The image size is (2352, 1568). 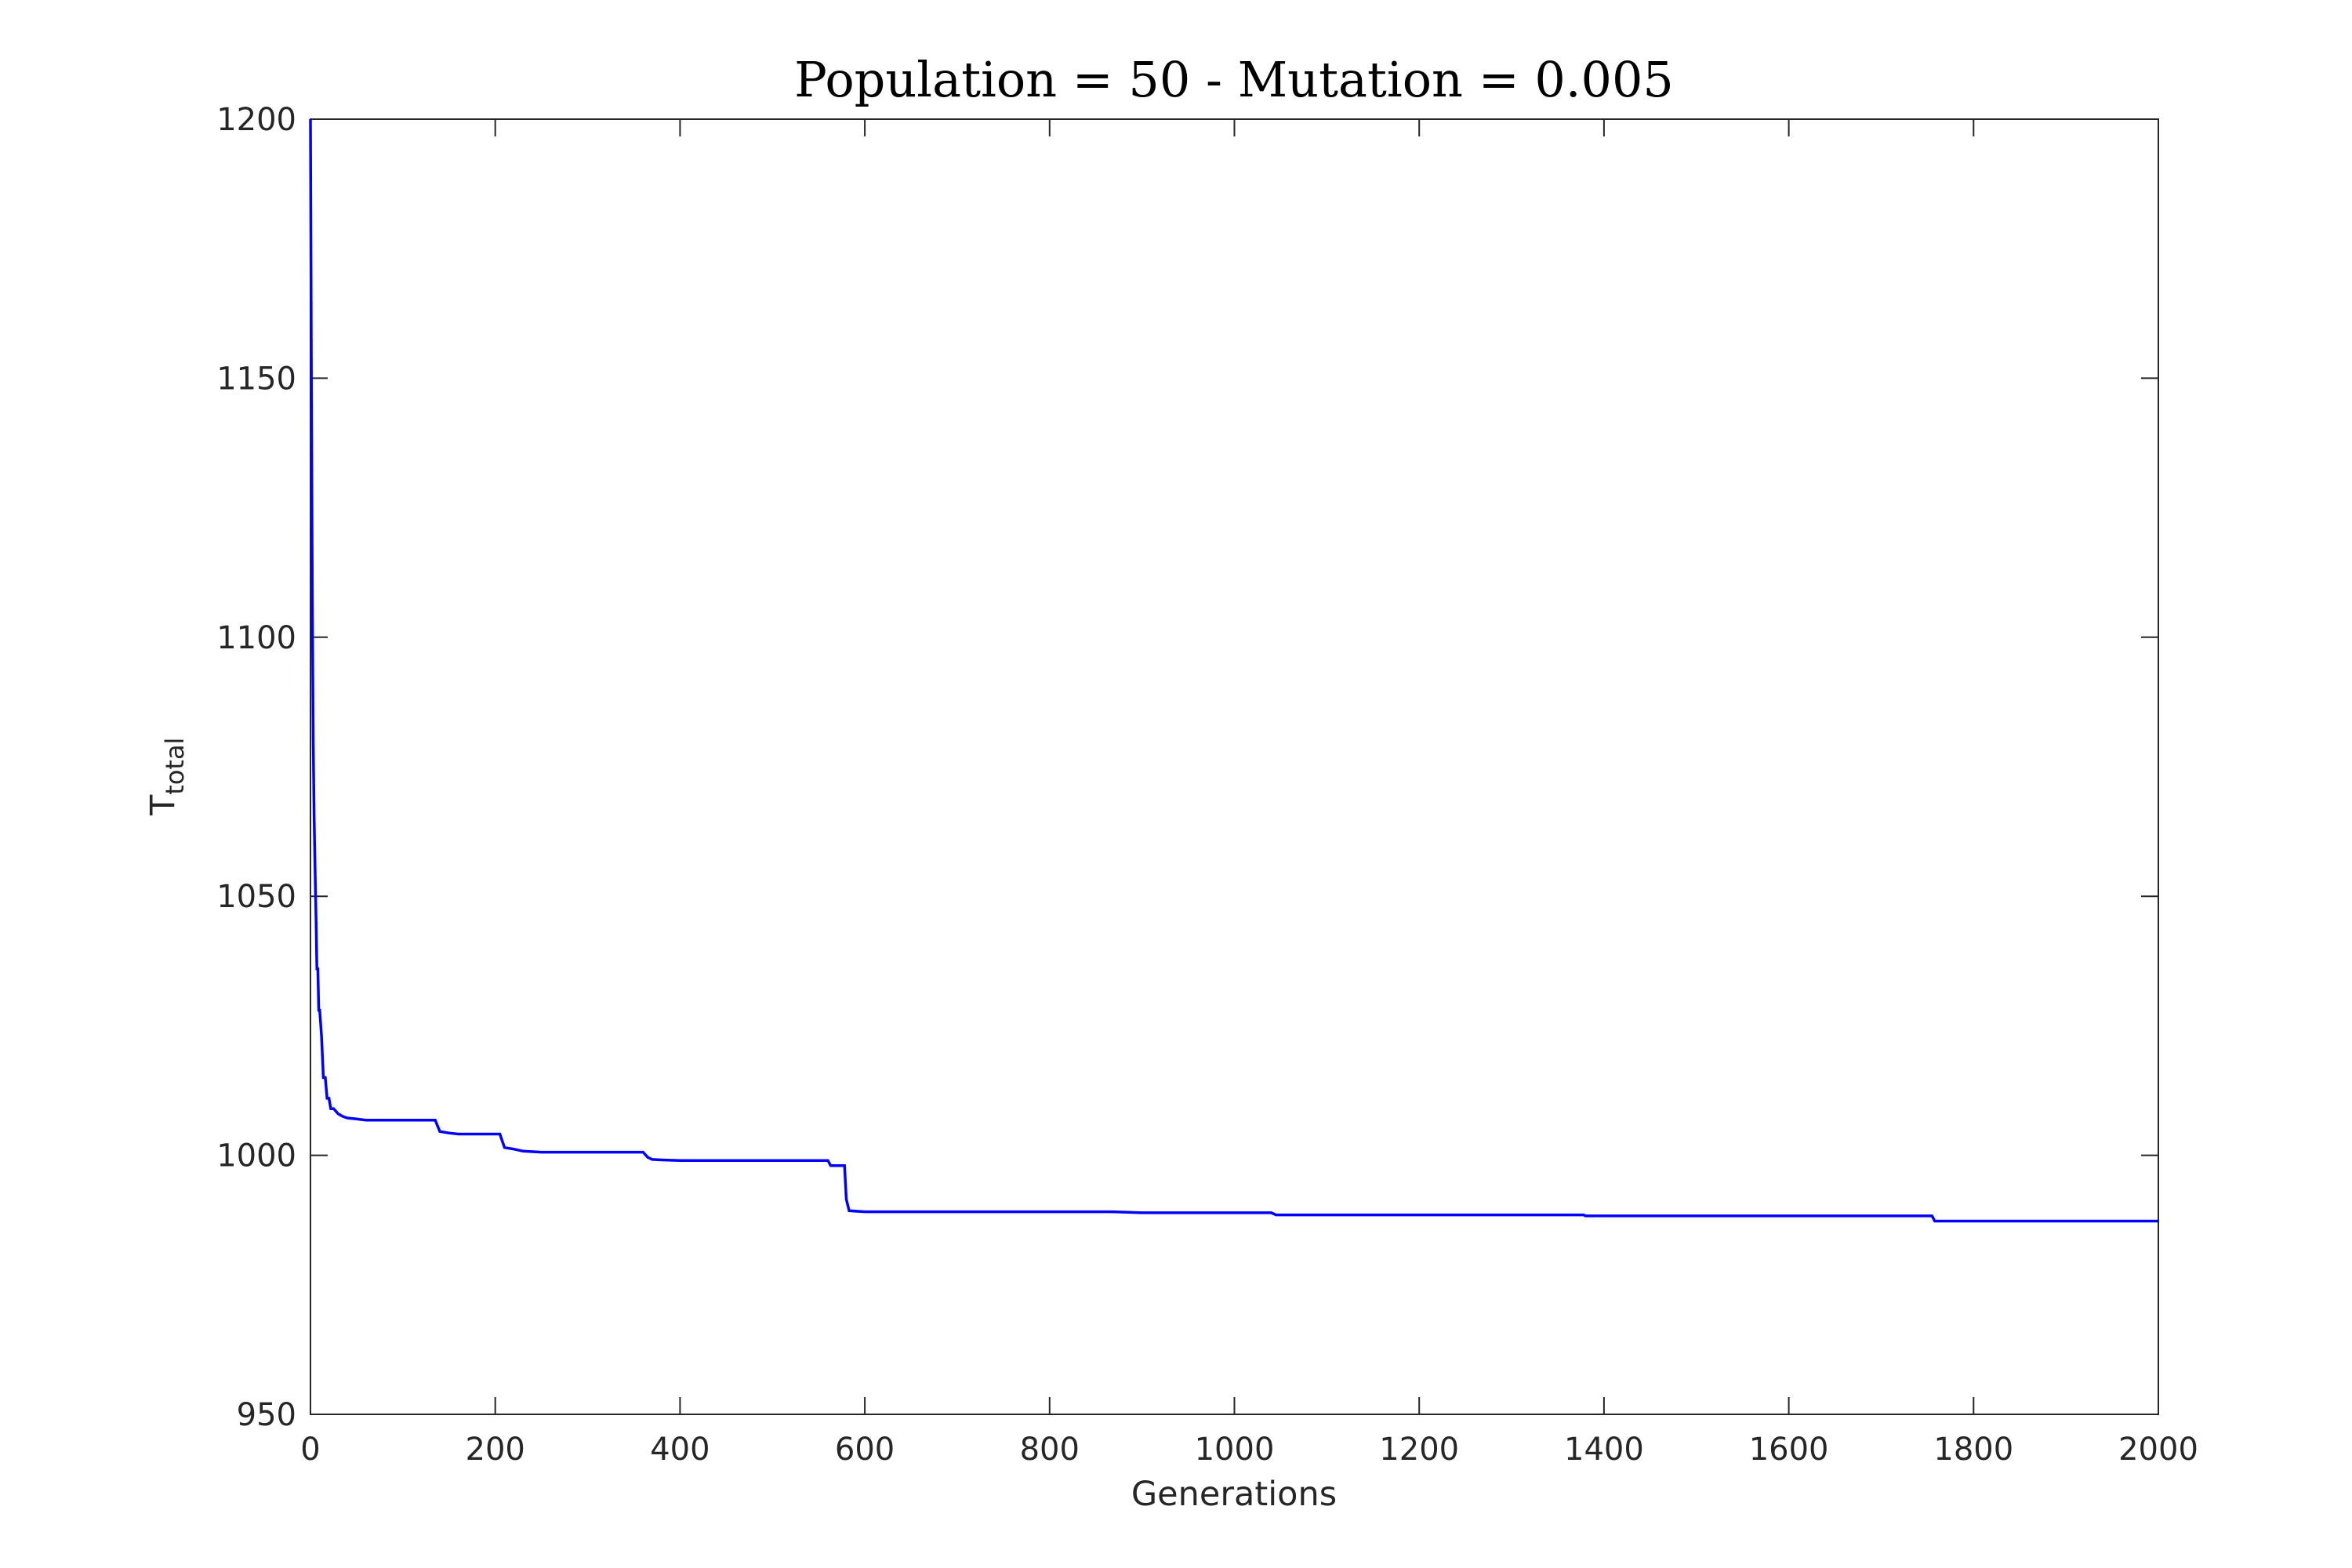 I want to click on x-tick-label: 600, so click(x=865, y=1450).